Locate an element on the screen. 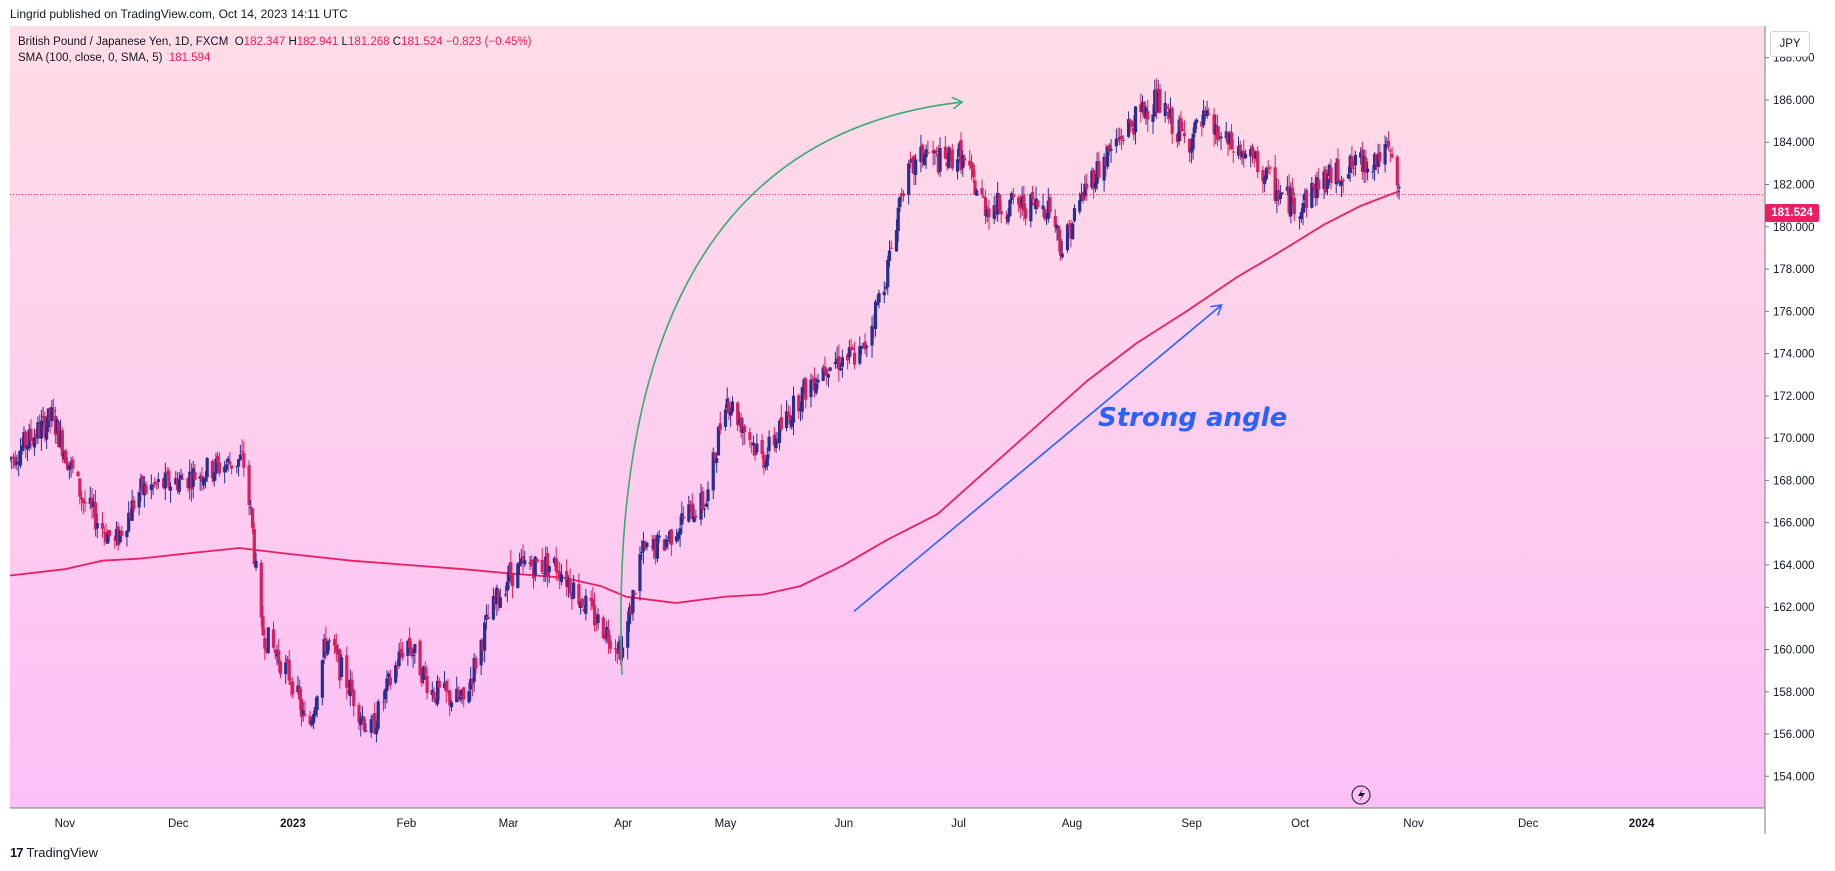  tradingview-logo: 17 TradingView is located at coordinates (54, 852).